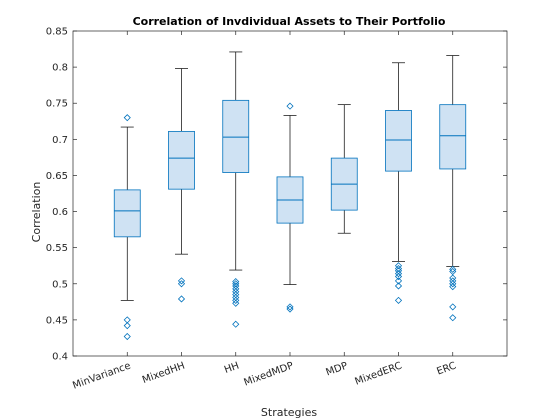 Image resolution: width=560 pixels, height=420 pixels. What do you see at coordinates (57, 248) in the screenshot?
I see `y-tick-label: 0.55` at bounding box center [57, 248].